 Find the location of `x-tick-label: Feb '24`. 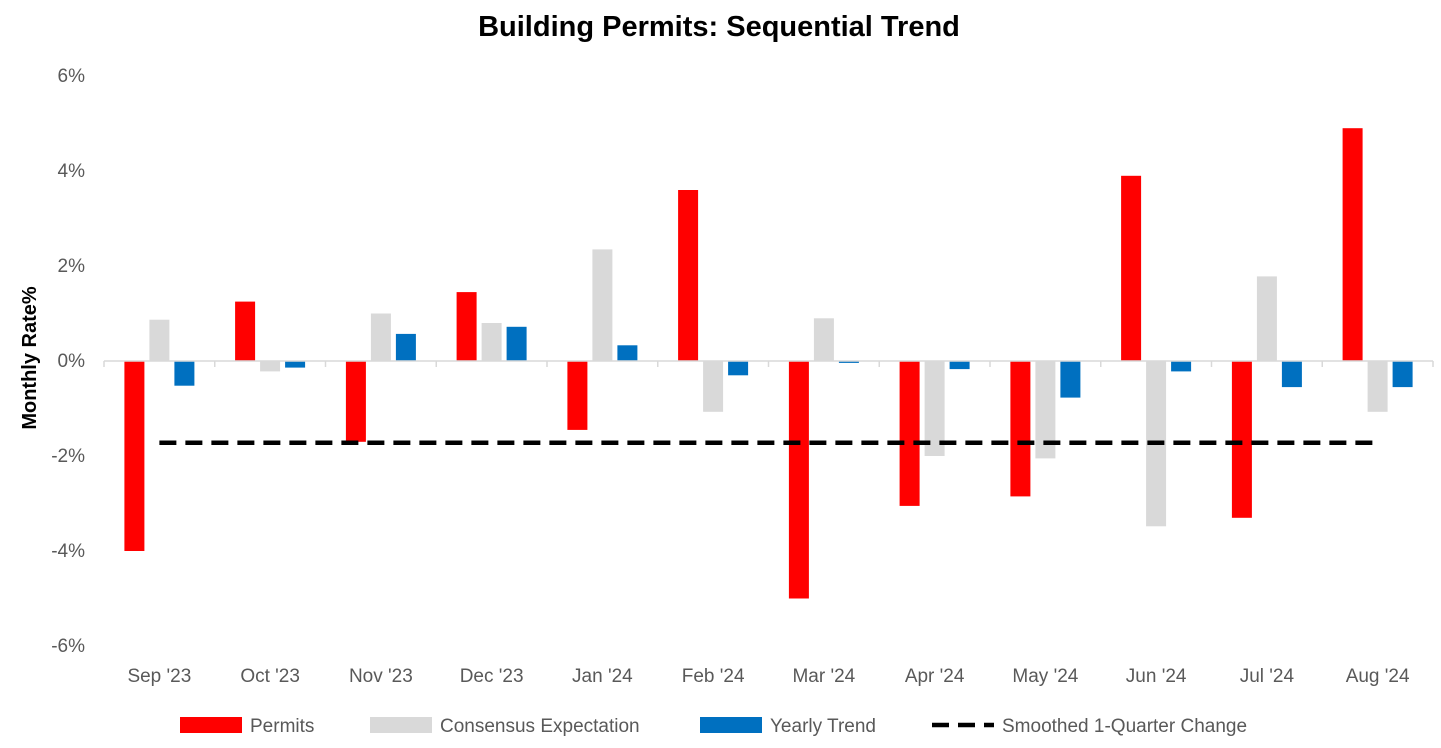

x-tick-label: Feb '24 is located at coordinates (713, 676).